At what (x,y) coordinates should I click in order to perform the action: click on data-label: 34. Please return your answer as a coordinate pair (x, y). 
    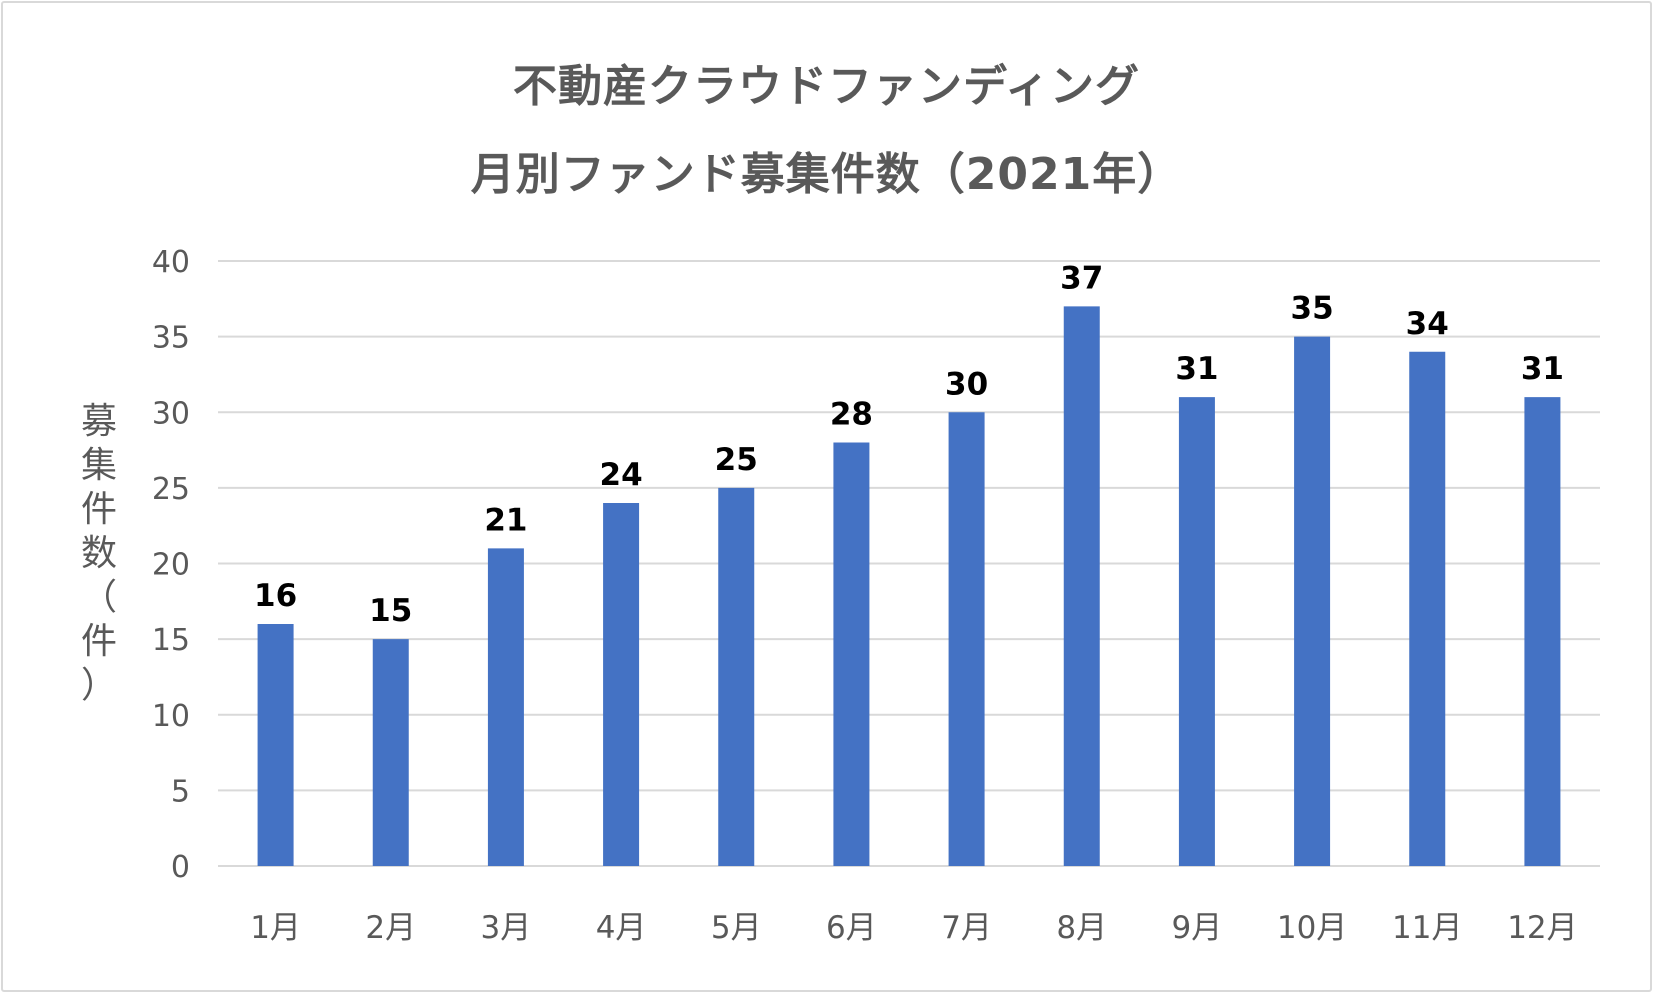
    Looking at the image, I should click on (1427, 324).